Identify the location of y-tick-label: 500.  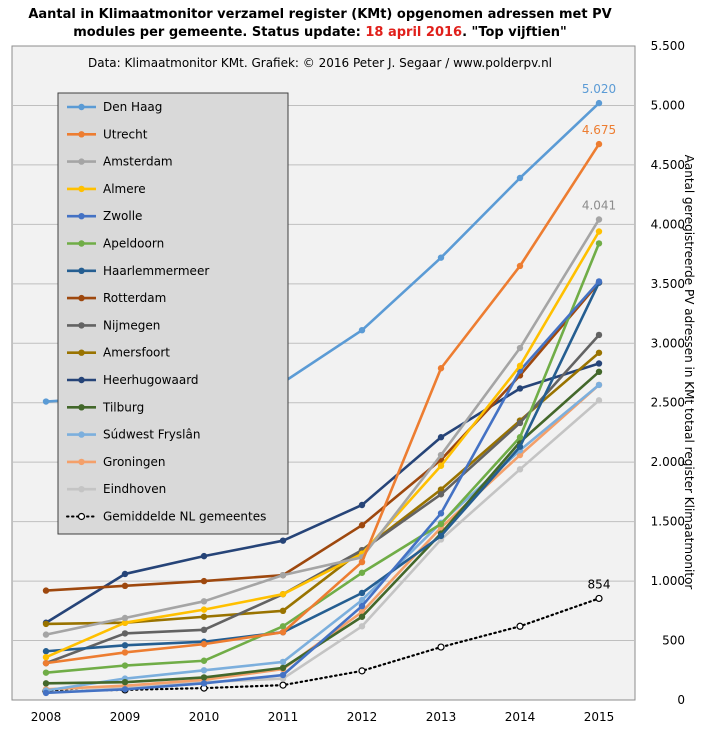
(673, 641).